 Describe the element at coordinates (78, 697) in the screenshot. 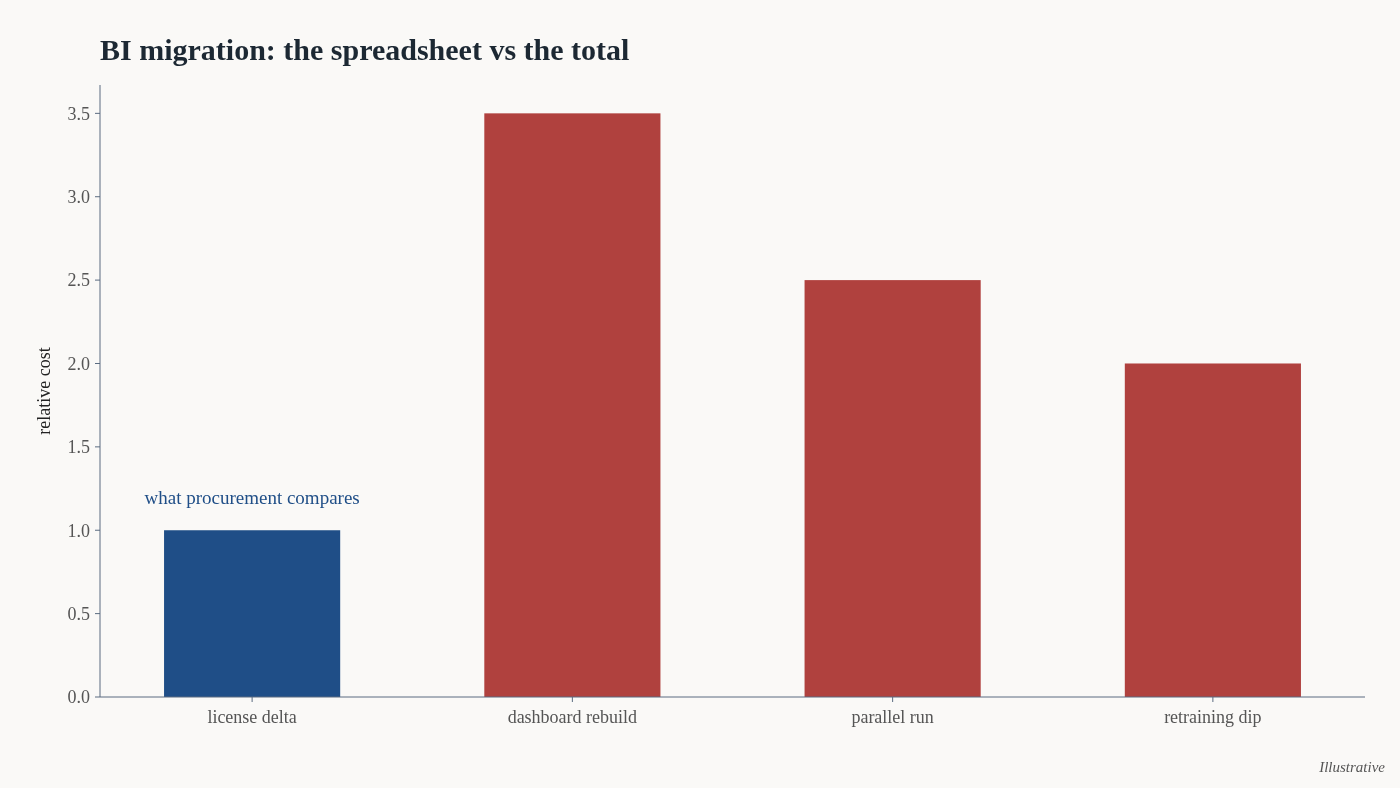

I see `y-tick-label: 0.0` at that location.